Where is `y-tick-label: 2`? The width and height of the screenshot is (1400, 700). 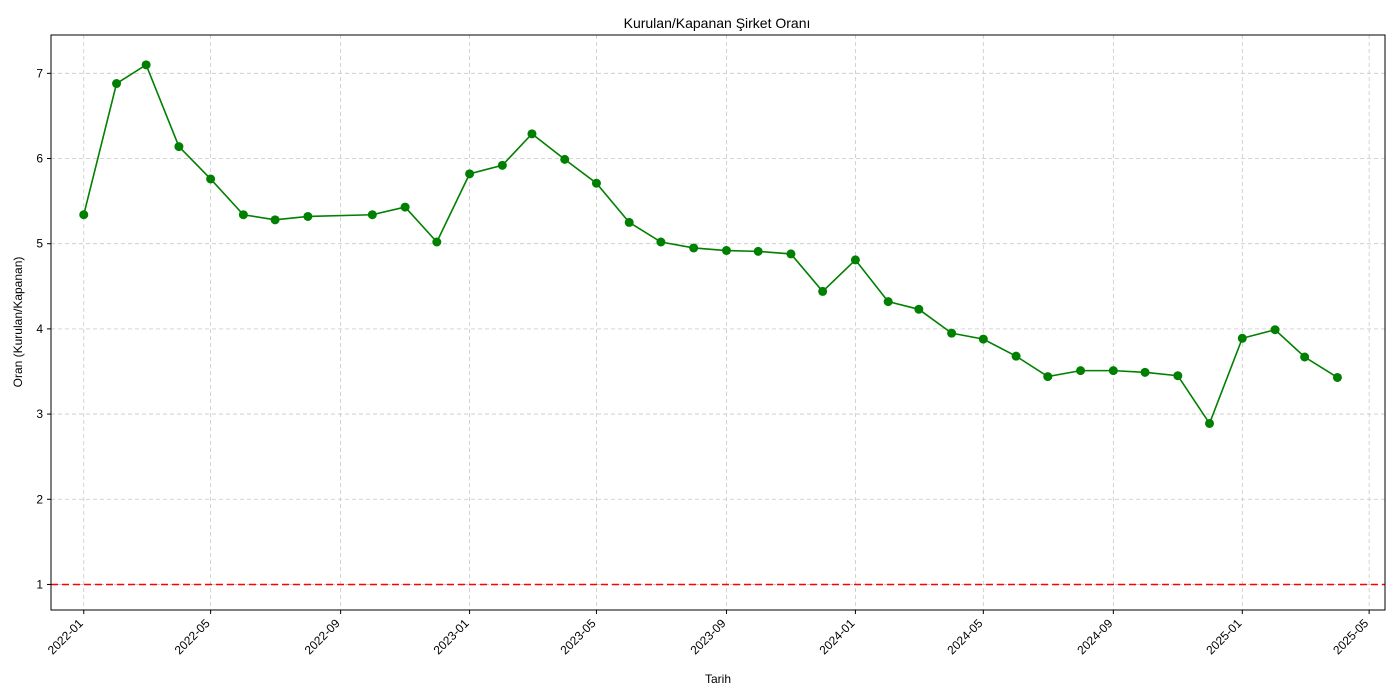
y-tick-label: 2 is located at coordinates (39, 499).